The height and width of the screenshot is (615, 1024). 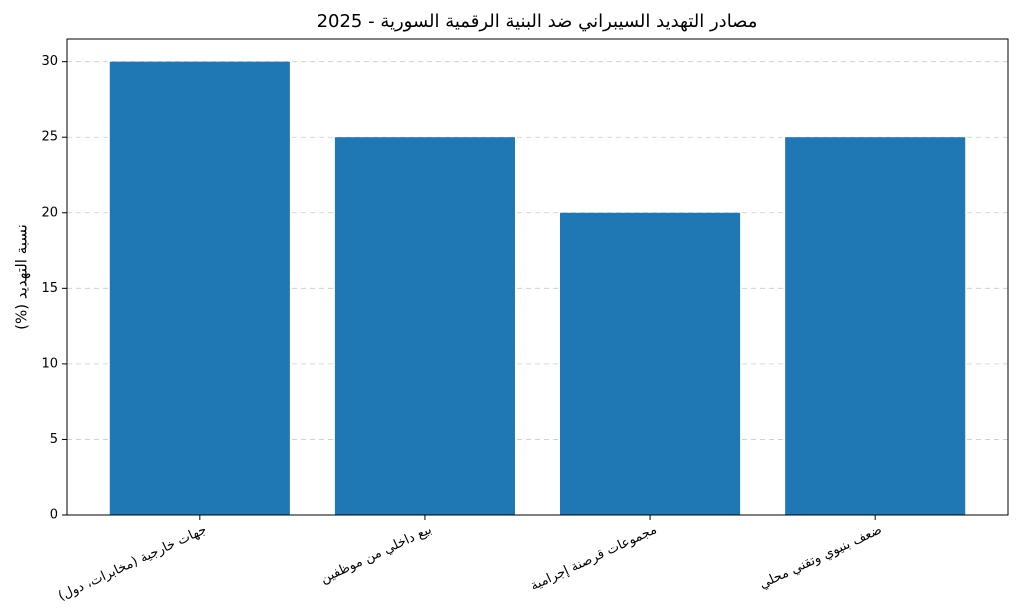 I want to click on y-tick-label: 30, so click(x=49, y=61).